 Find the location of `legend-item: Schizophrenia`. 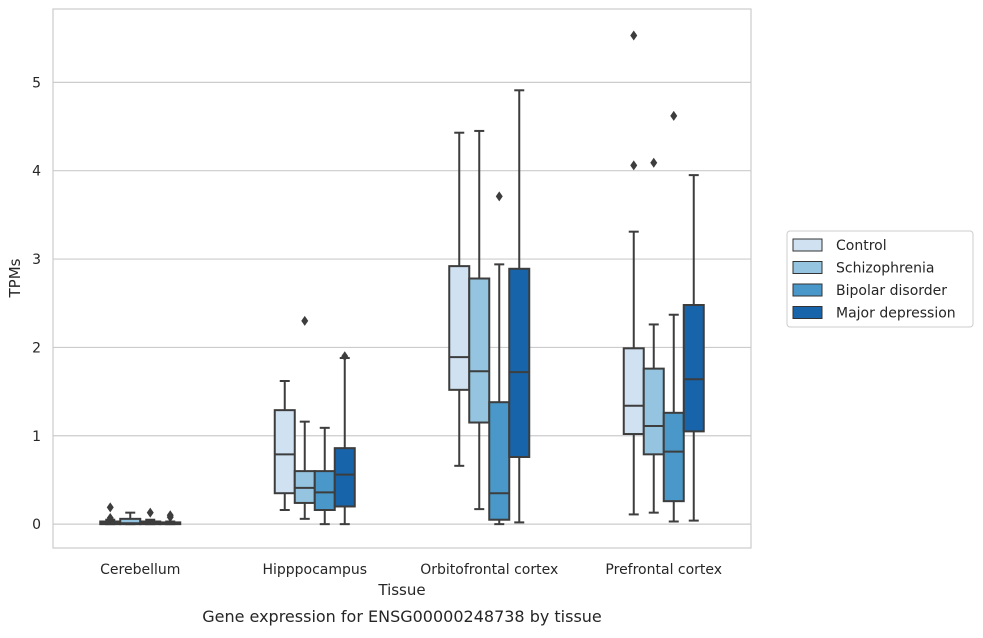

legend-item: Schizophrenia is located at coordinates (863, 269).